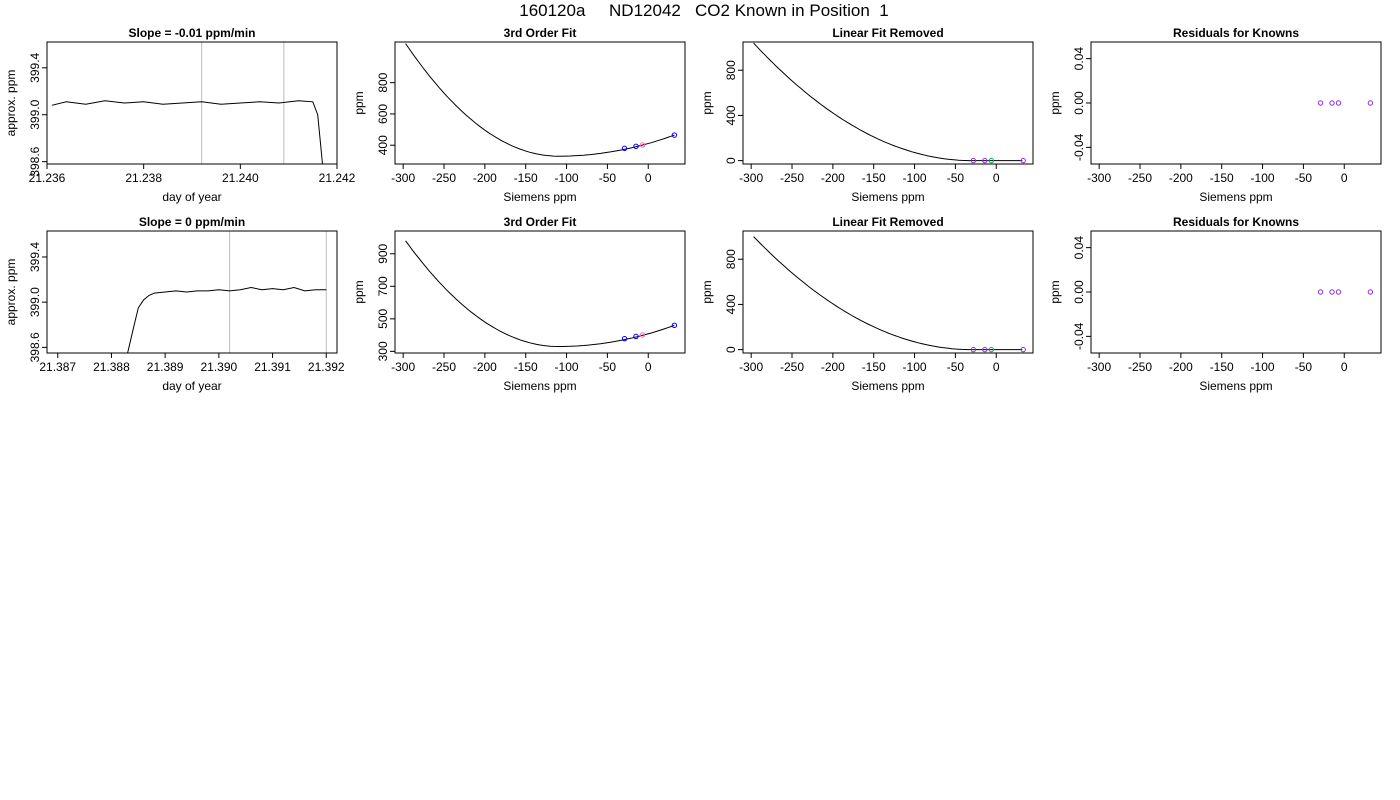 The image size is (1400, 800). What do you see at coordinates (1079, 103) in the screenshot?
I see `y-tick-label: 0.00` at bounding box center [1079, 103].